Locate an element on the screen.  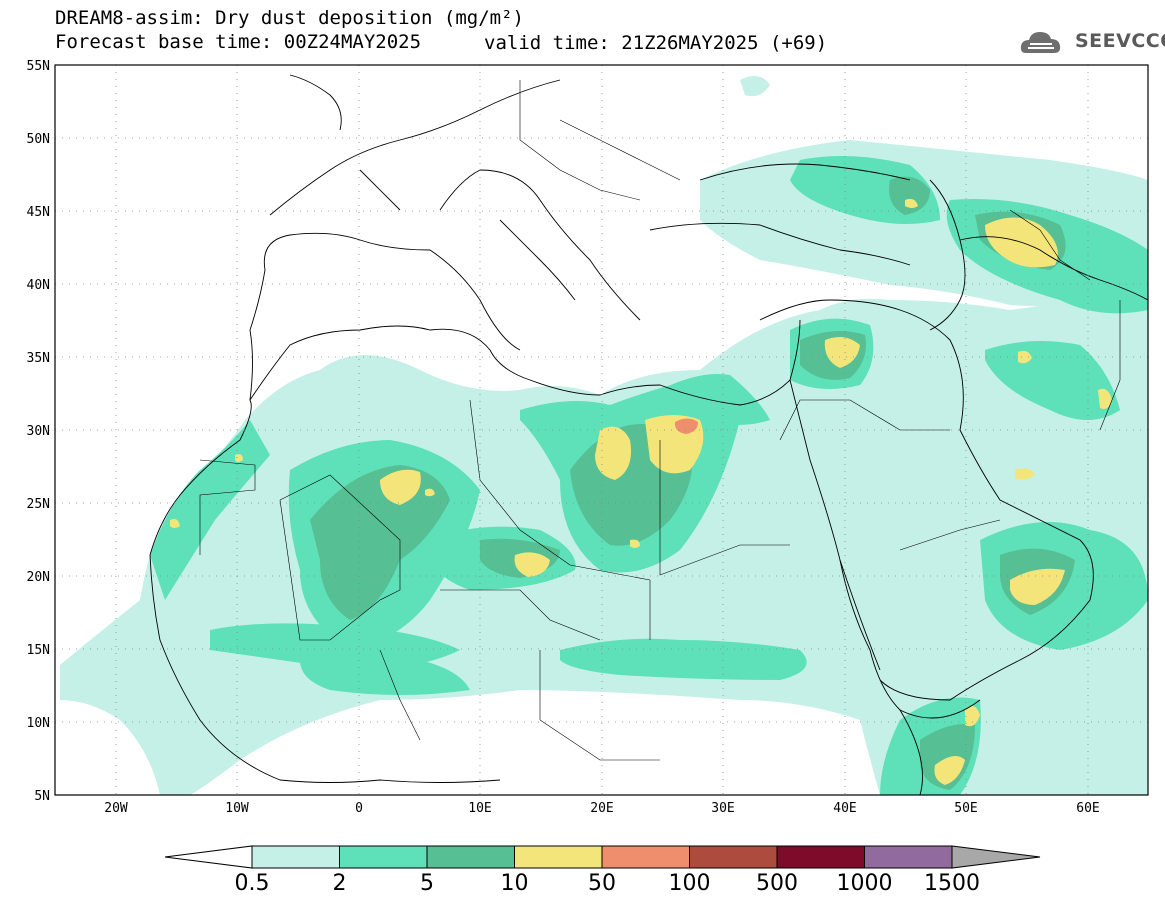
valid-time: valid time: 21Z26MAY2025 (+69) is located at coordinates (656, 43).